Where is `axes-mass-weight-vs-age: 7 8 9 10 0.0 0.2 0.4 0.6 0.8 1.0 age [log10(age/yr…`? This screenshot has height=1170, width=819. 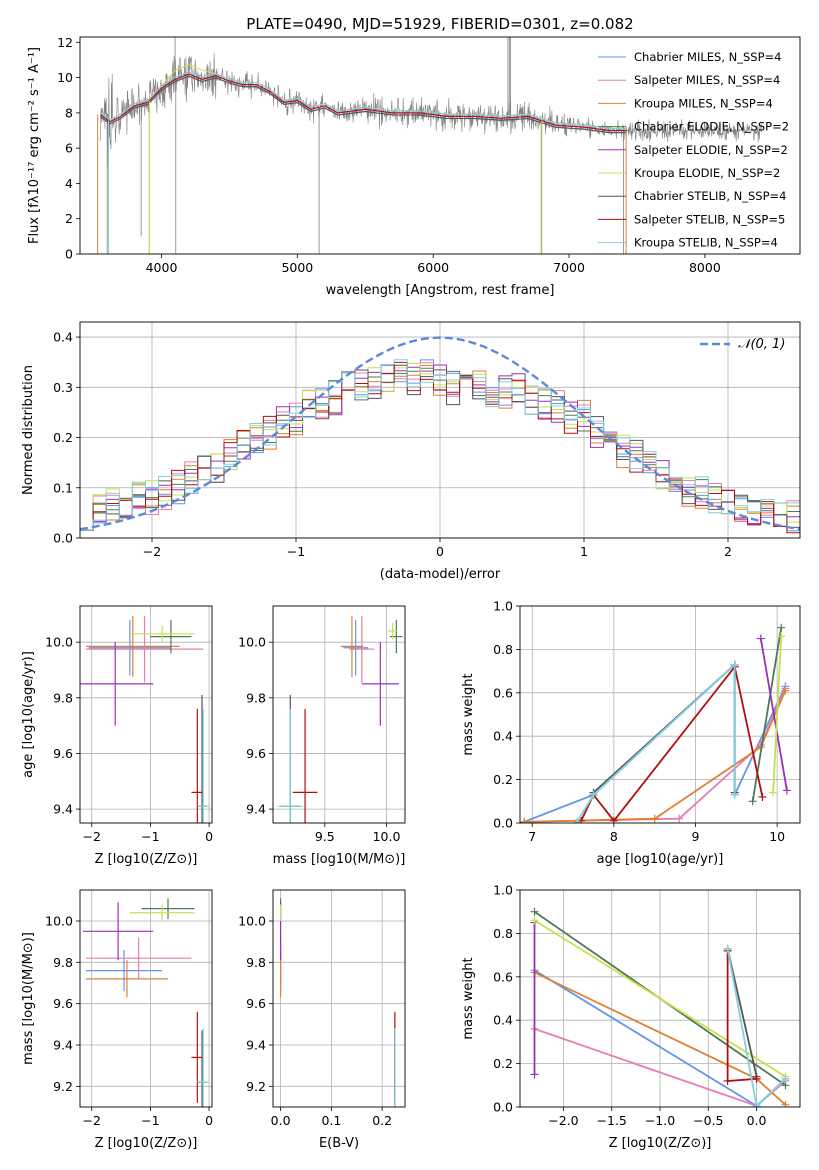
axes-mass-weight-vs-age: 7 8 9 10 0.0 0.2 0.4 0.6 0.8 1.0 age [log10(age/yr… is located at coordinates (631, 733).